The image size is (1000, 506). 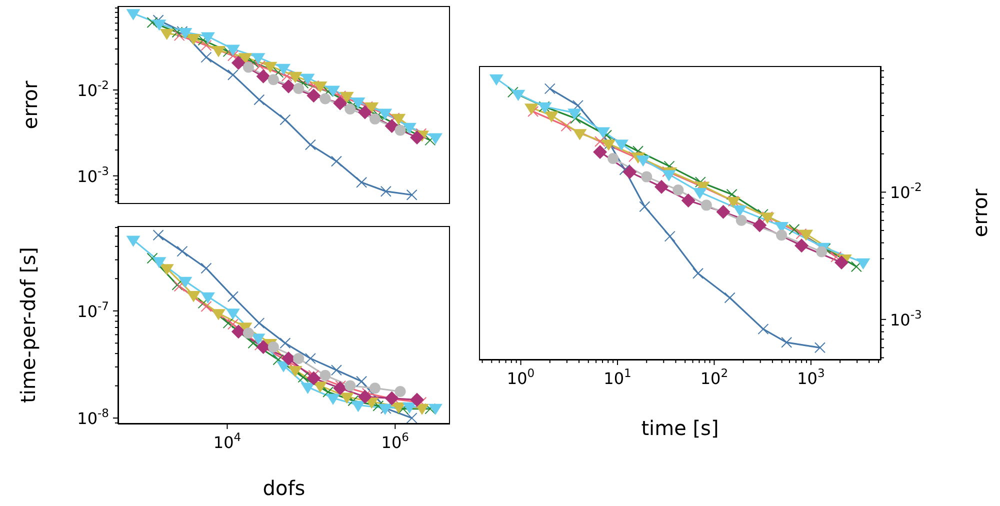 I want to click on x-axis-title: time [s], so click(x=680, y=428).